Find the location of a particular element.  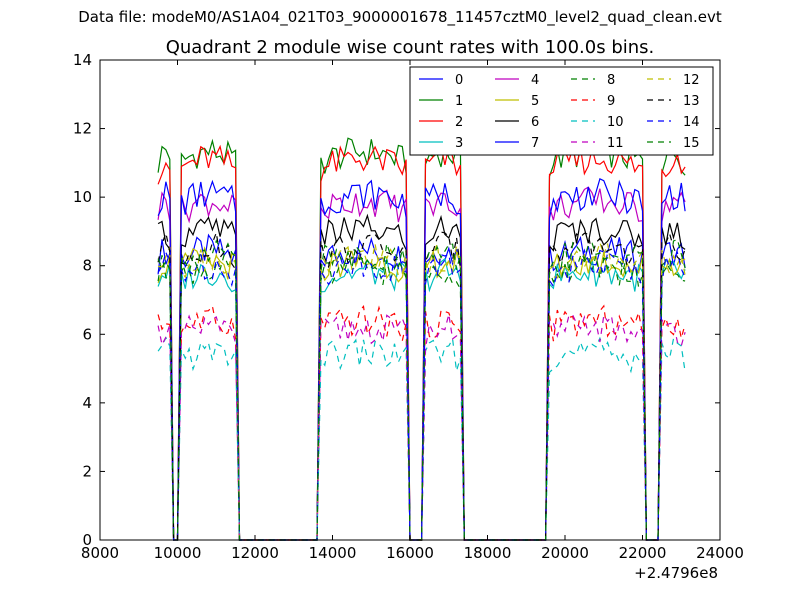

legend-label-5: 5 is located at coordinates (535, 101).